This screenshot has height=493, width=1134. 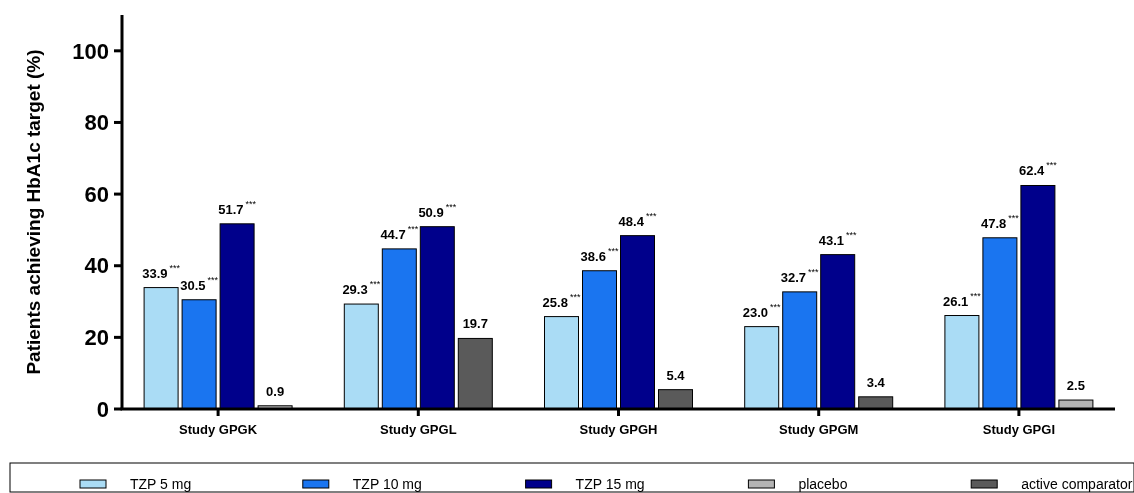 What do you see at coordinates (800, 275) in the screenshot?
I see `data-label: 32.7$^{***}$` at bounding box center [800, 275].